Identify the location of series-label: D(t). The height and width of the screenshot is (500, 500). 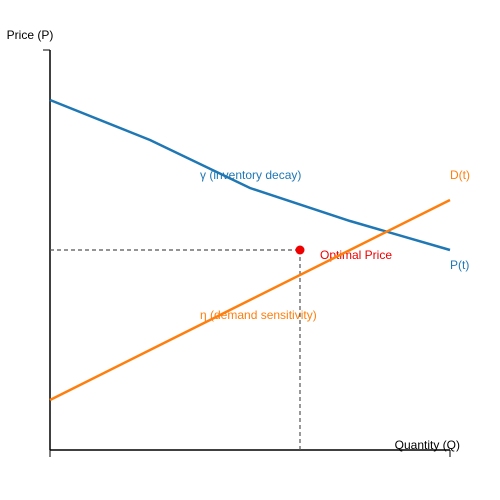
(460, 175).